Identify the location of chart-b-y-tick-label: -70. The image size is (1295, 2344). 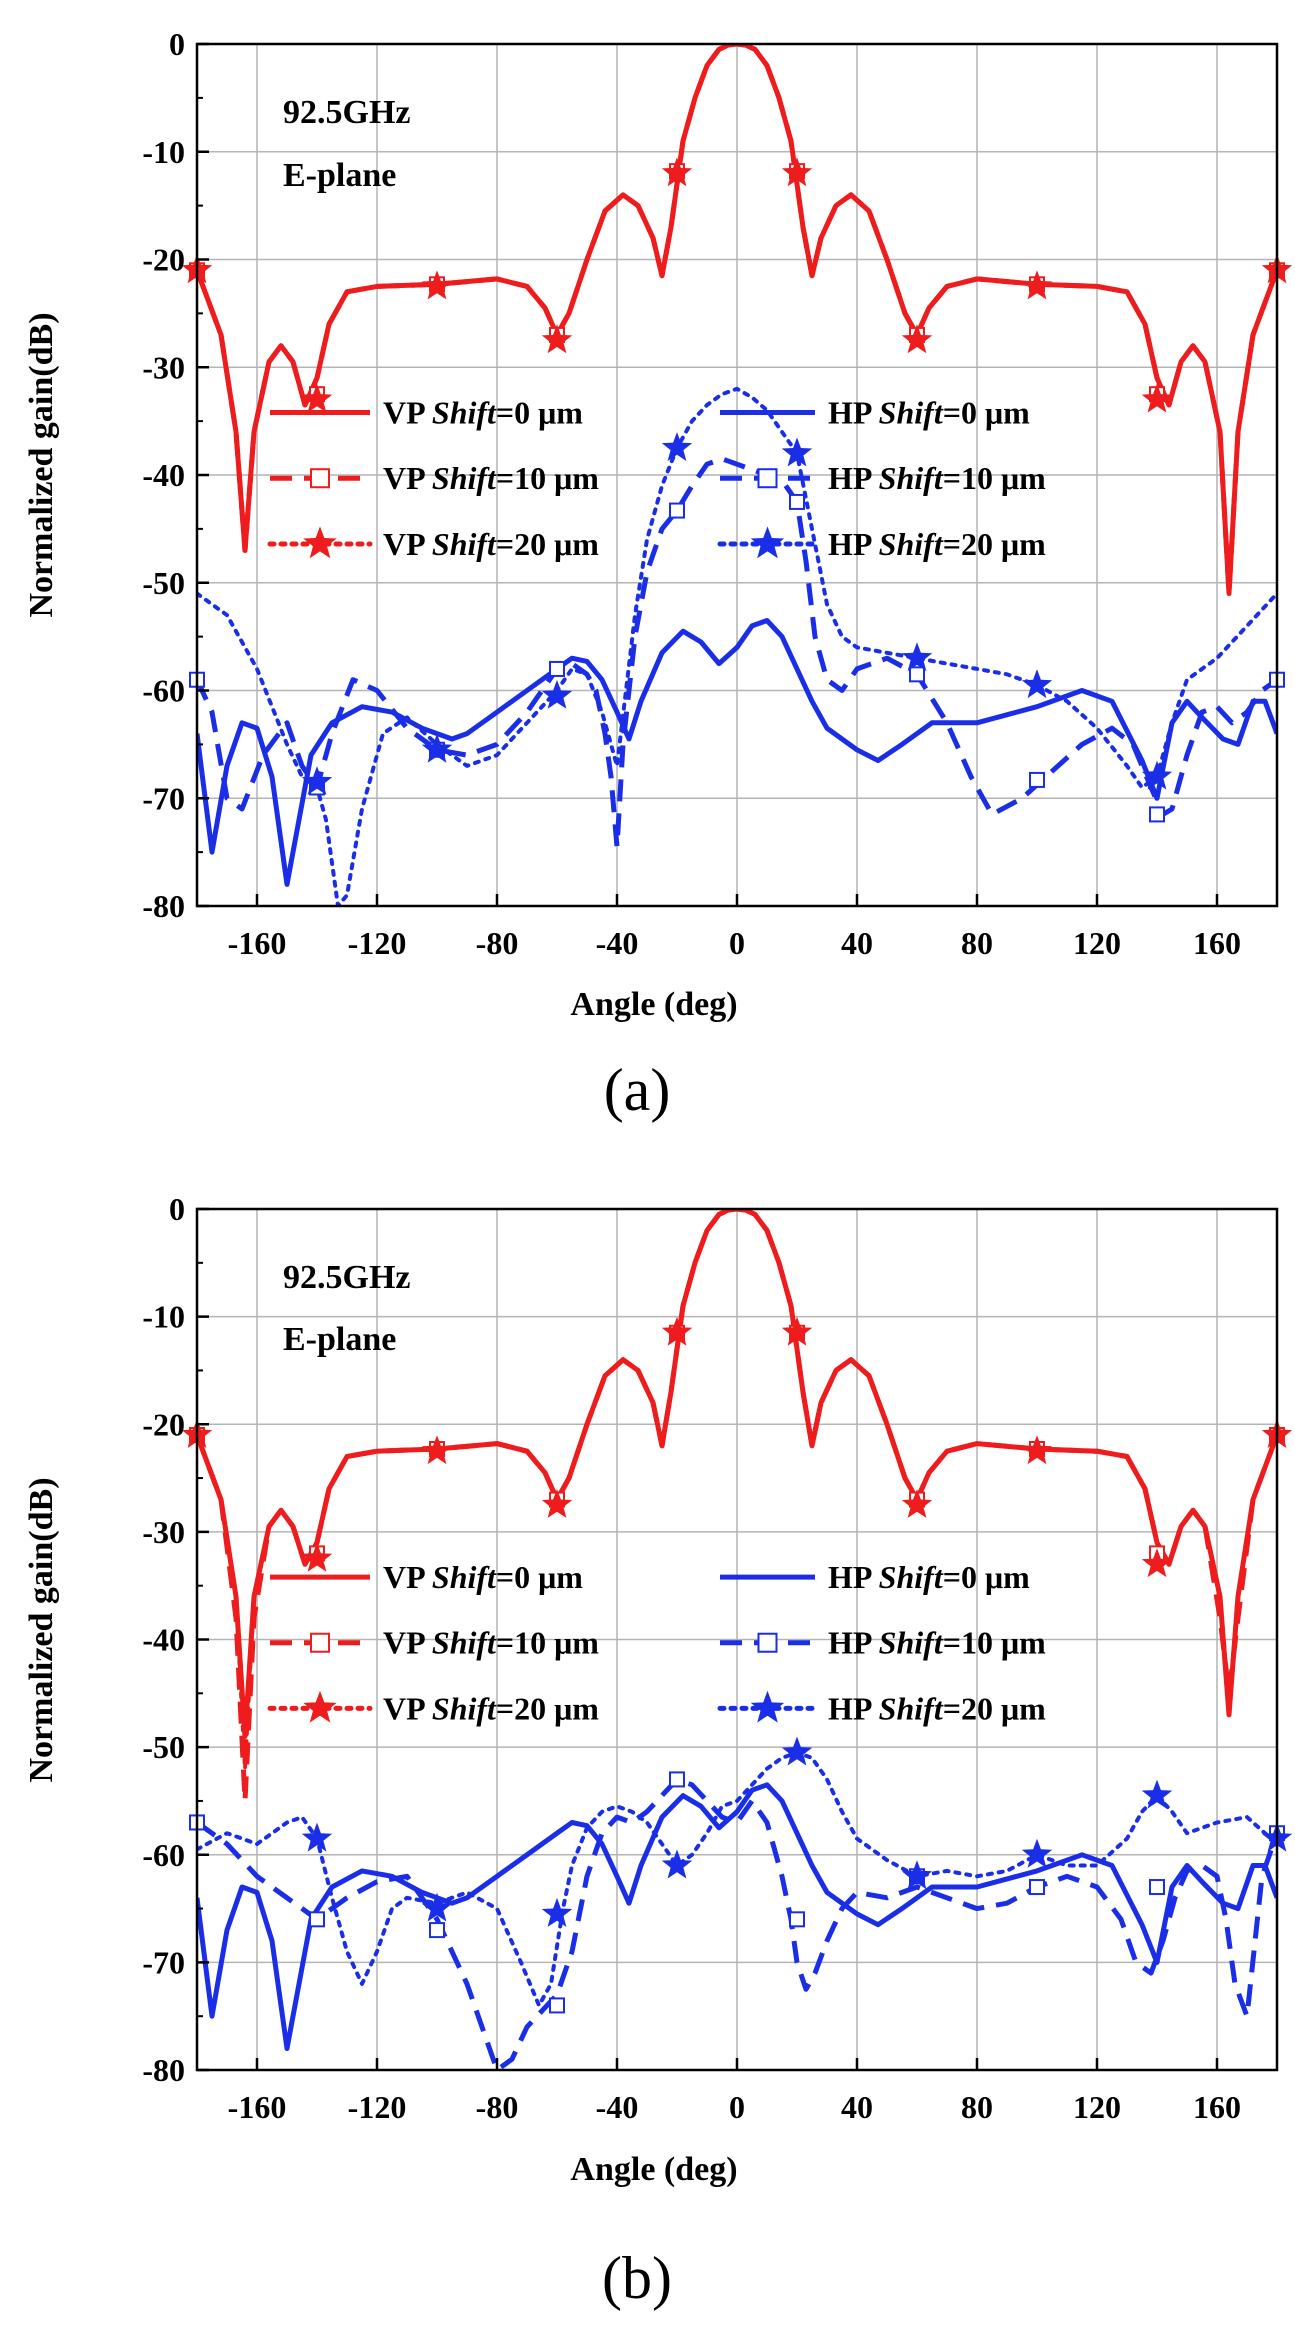
(163, 1962).